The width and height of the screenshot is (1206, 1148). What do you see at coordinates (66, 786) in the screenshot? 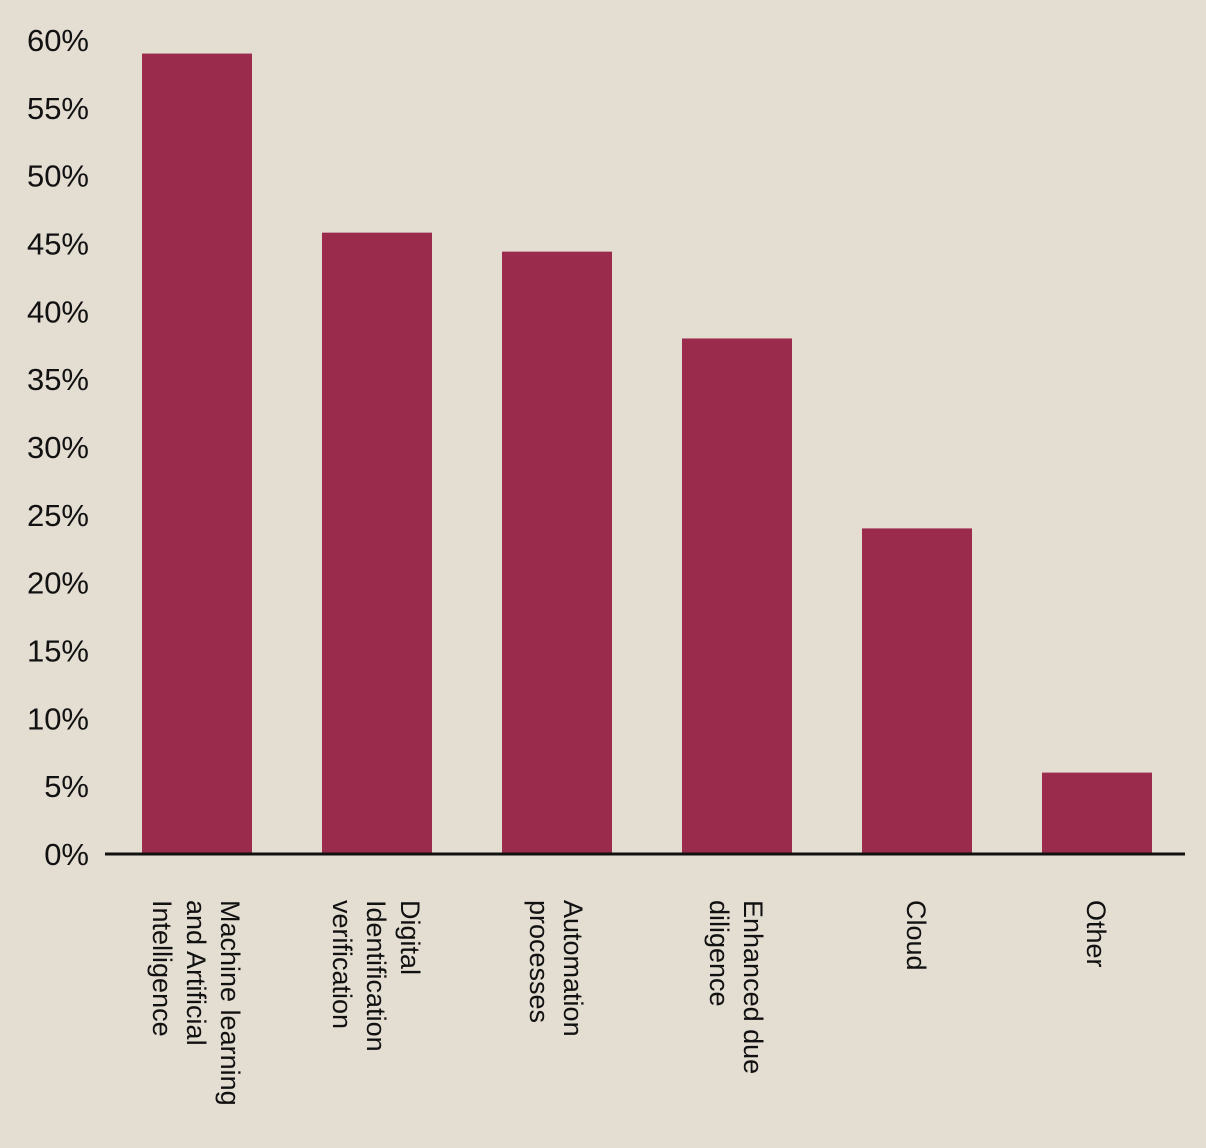
I see `y-tick-label: 5%` at bounding box center [66, 786].